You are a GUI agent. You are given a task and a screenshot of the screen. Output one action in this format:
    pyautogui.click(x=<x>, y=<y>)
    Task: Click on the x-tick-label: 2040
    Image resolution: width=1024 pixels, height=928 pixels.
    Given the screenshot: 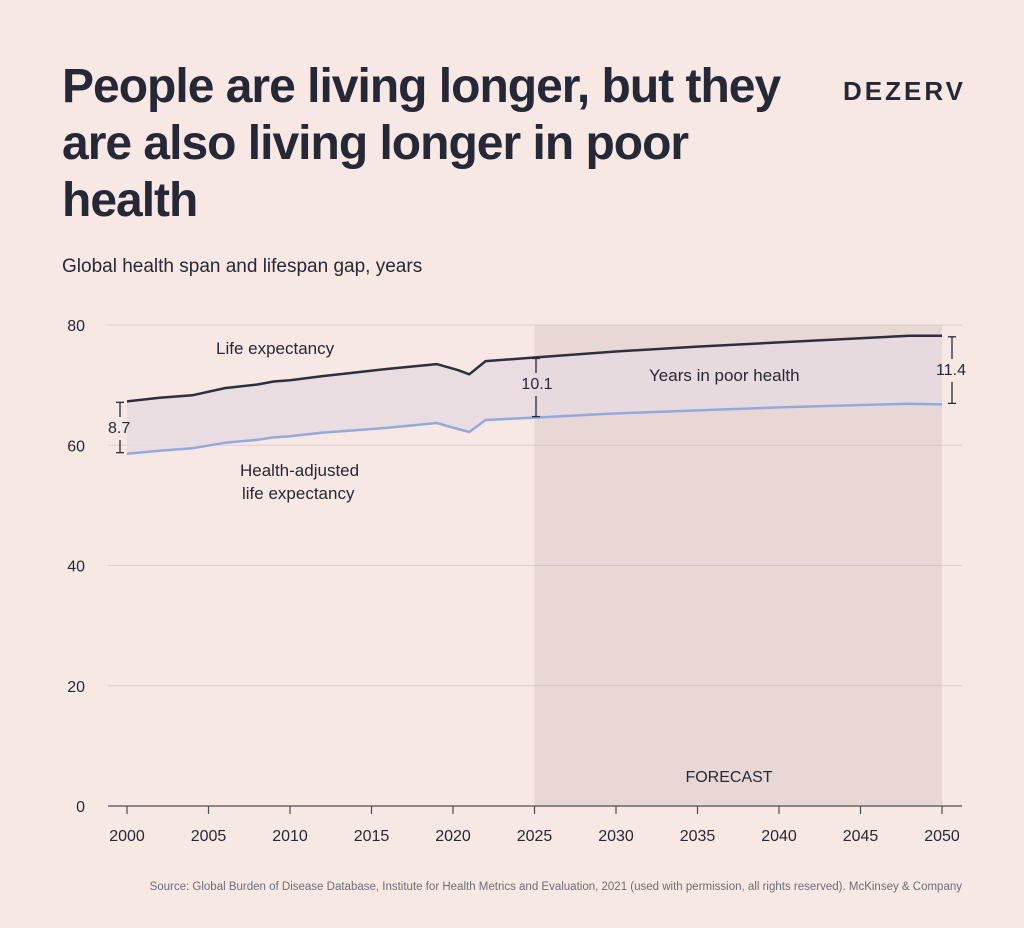 What is the action you would take?
    pyautogui.click(x=779, y=836)
    